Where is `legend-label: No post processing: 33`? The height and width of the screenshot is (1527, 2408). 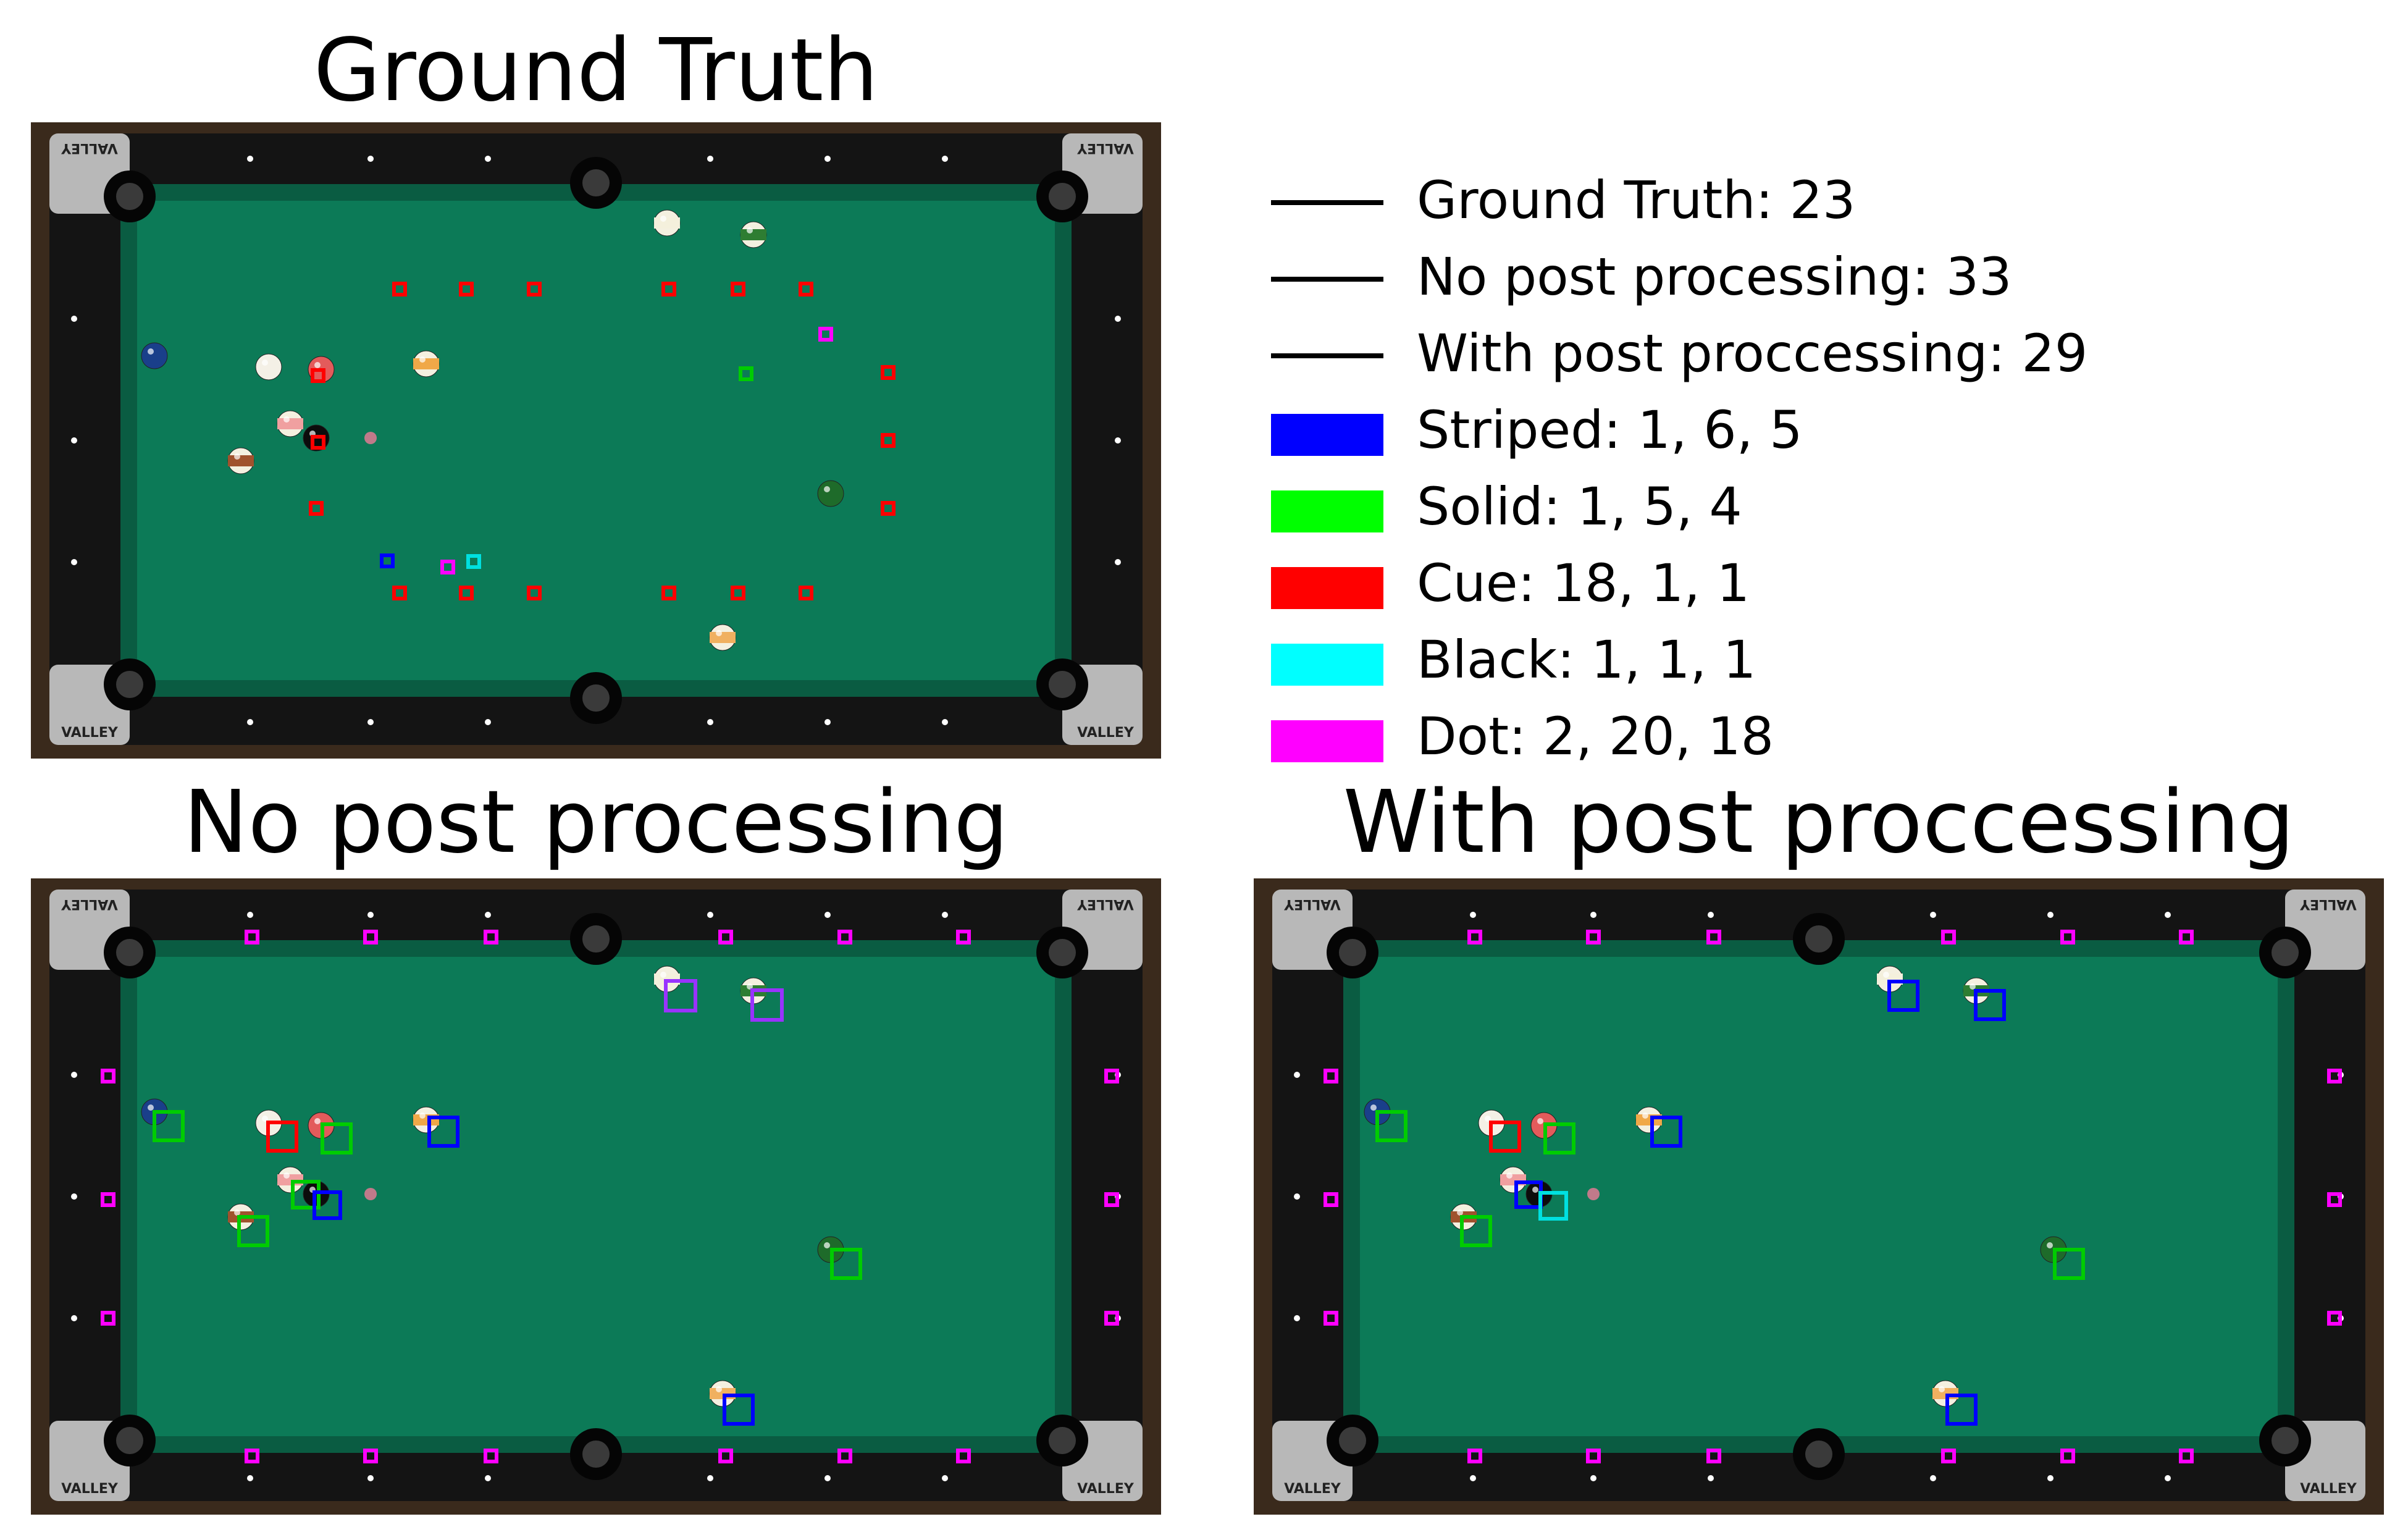
legend-label: No post processing: 33 is located at coordinates (1714, 276).